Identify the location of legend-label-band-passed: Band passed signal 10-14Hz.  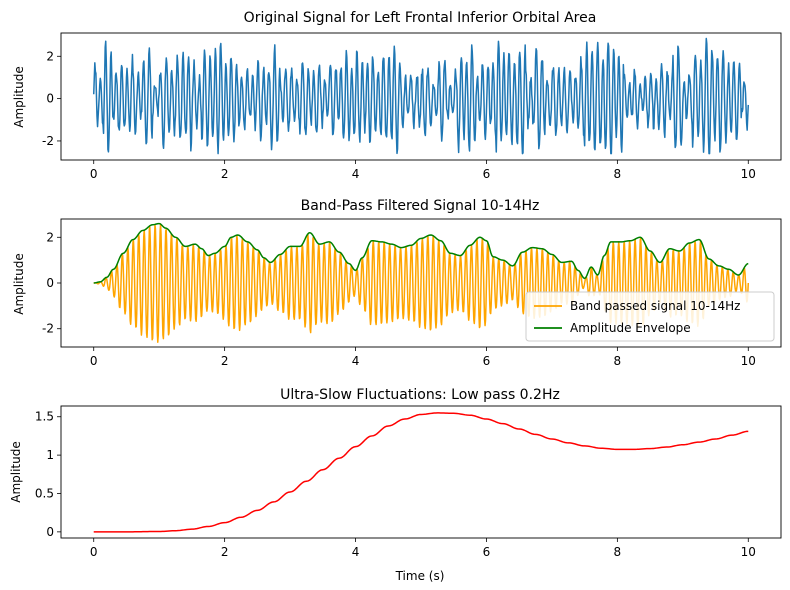
(655, 306).